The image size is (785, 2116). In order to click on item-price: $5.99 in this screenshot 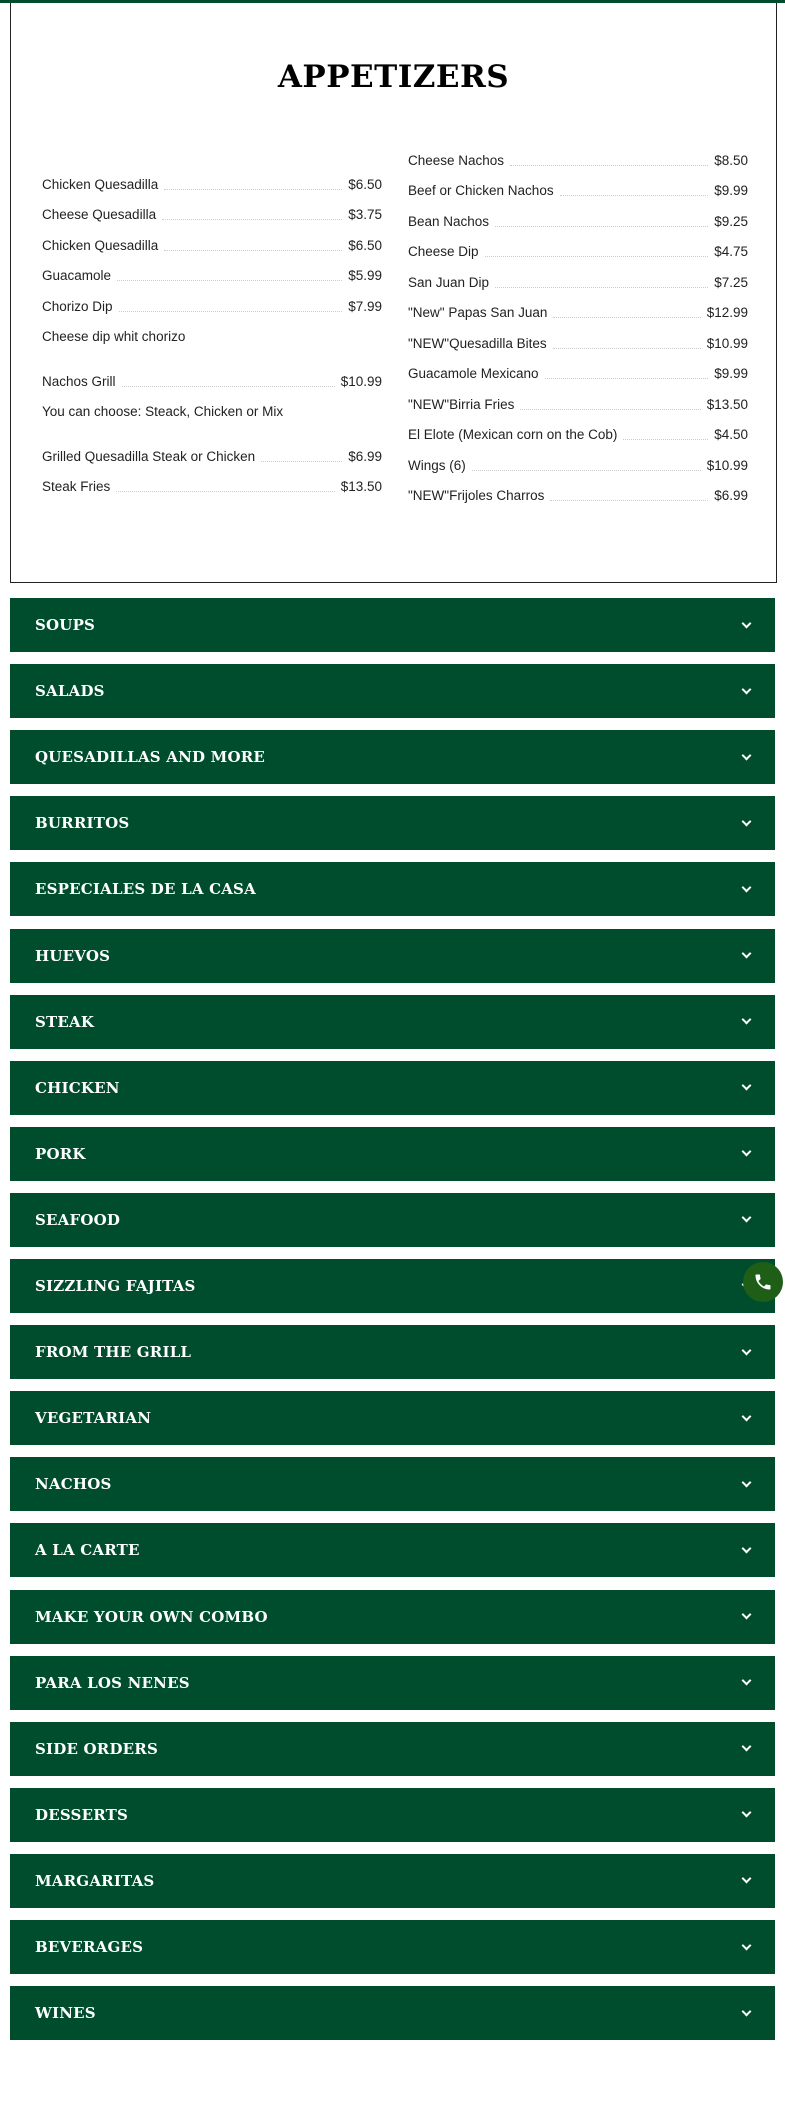, I will do `click(365, 275)`.